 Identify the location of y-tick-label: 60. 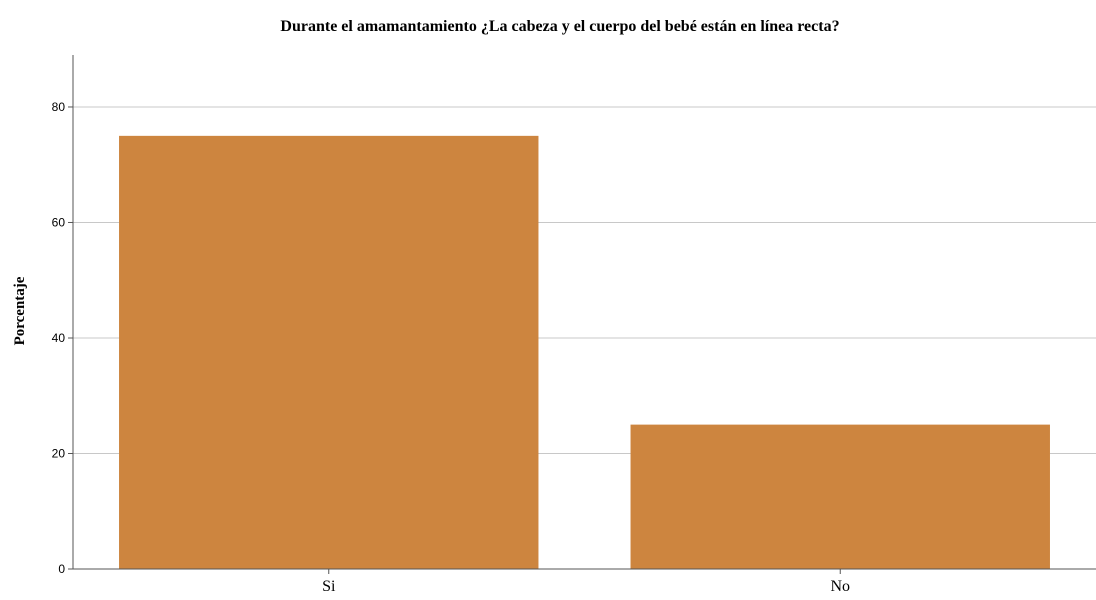
(59, 222).